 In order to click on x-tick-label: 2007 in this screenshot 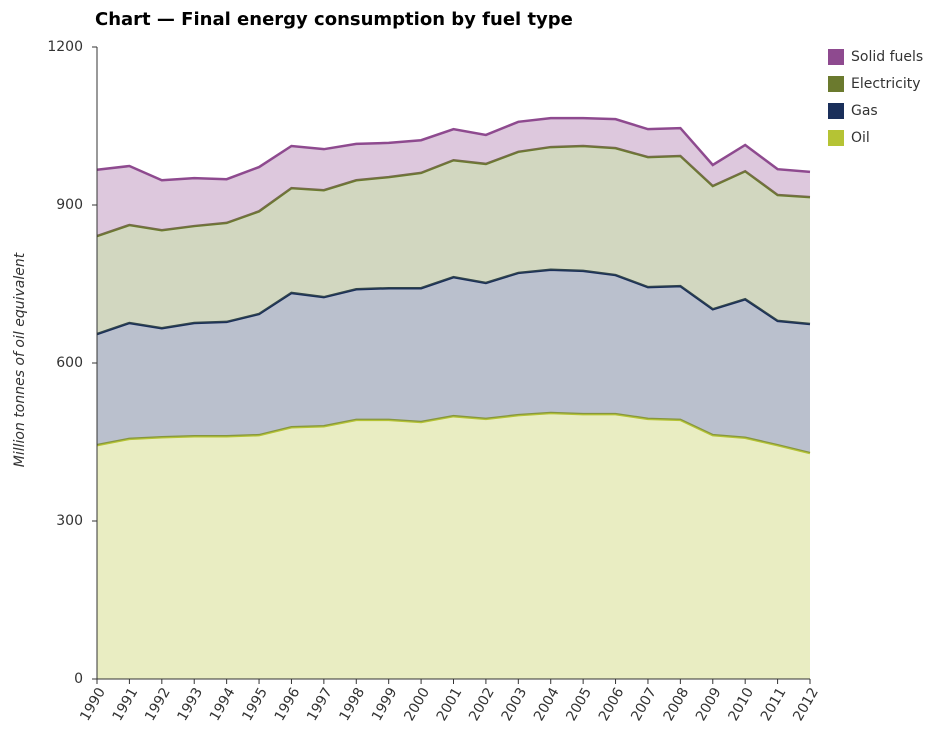, I will do `click(644, 704)`.